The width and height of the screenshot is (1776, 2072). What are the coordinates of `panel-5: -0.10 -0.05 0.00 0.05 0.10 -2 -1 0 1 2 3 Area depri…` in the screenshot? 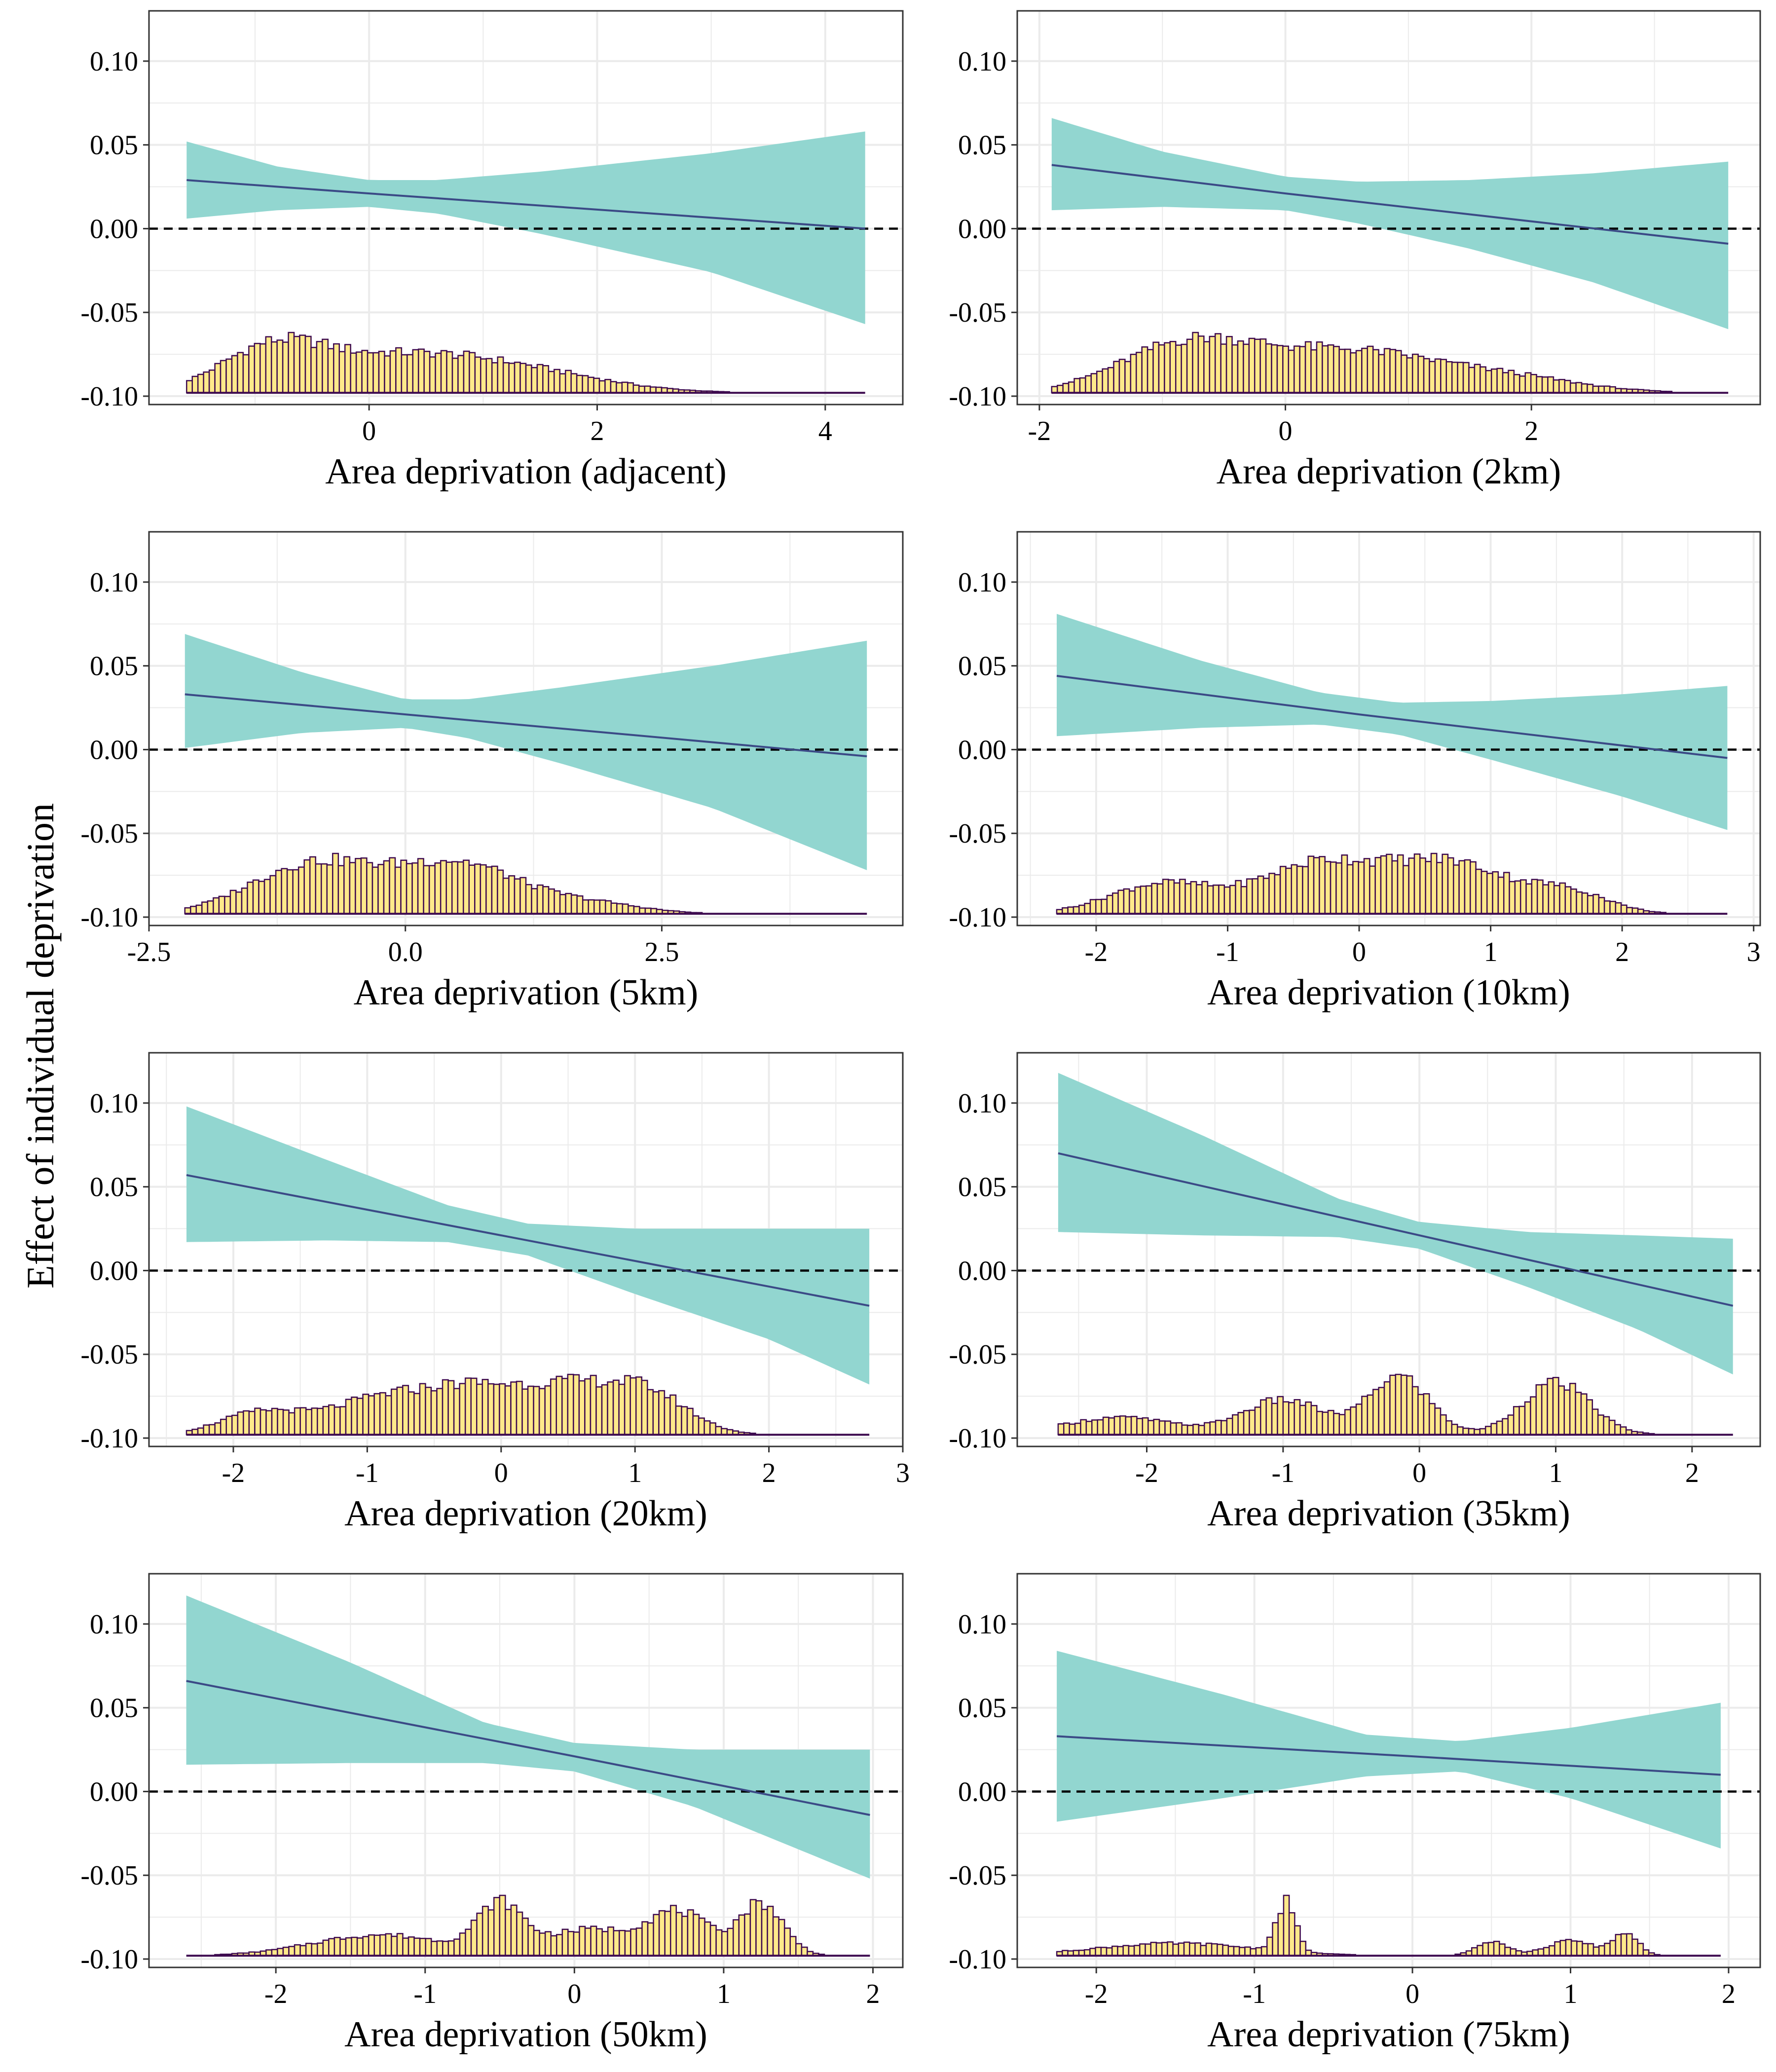 It's located at (495, 1293).